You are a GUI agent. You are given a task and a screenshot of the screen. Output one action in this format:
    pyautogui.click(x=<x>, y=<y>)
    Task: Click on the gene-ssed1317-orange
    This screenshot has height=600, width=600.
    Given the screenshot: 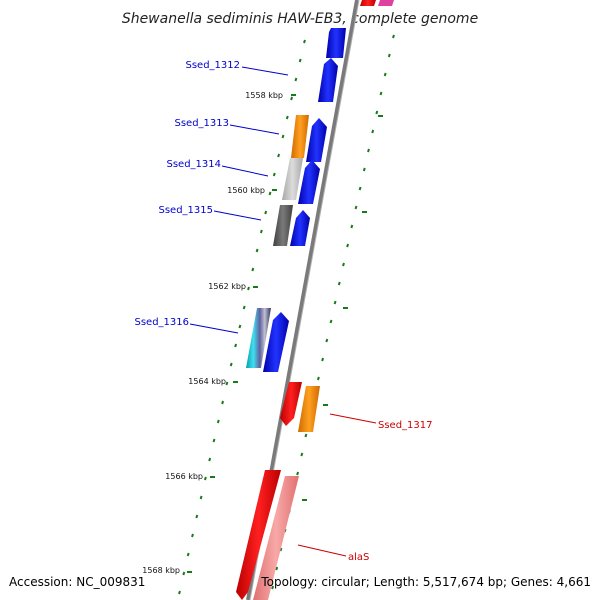 What is the action you would take?
    pyautogui.click(x=309, y=409)
    